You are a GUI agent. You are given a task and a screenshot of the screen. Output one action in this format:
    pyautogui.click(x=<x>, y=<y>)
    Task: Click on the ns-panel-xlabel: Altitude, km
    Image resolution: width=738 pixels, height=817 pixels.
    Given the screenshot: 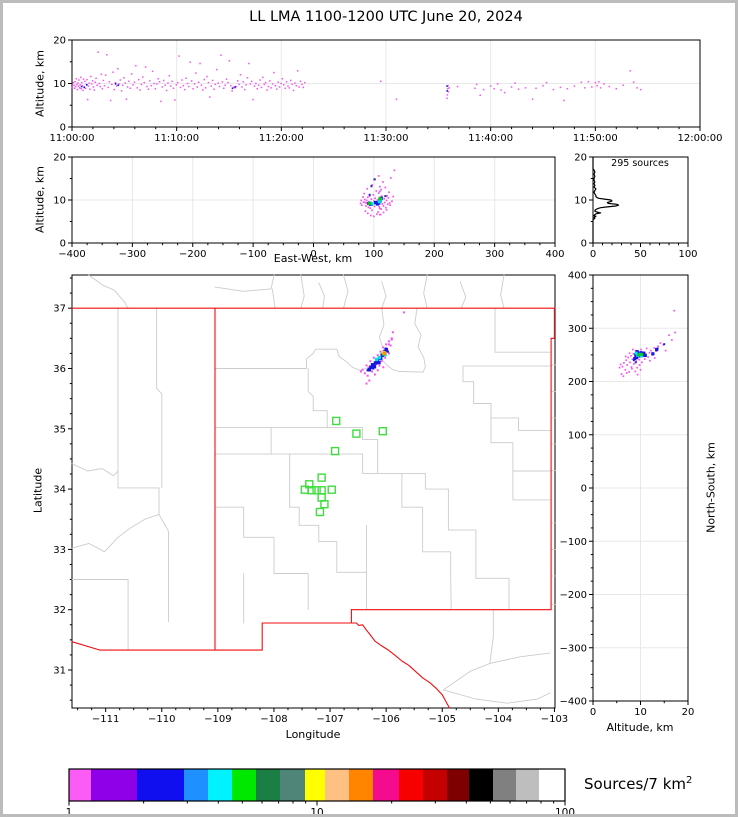 What is the action you would take?
    pyautogui.click(x=640, y=727)
    